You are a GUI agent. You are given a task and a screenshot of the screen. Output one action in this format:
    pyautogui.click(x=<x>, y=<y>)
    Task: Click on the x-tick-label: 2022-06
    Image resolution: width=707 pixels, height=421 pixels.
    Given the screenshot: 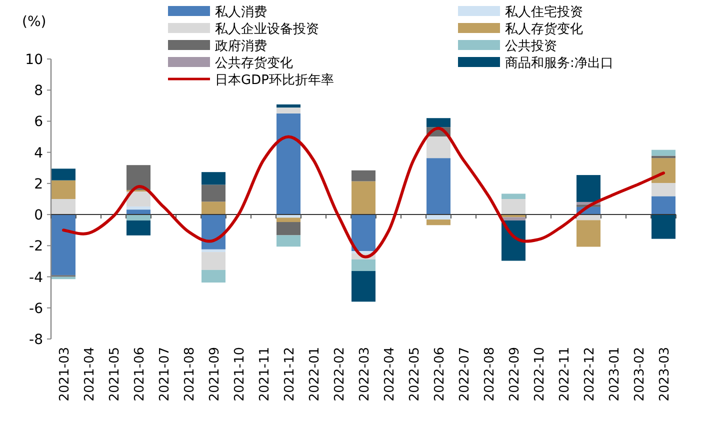 What is the action you would take?
    pyautogui.click(x=440, y=374)
    